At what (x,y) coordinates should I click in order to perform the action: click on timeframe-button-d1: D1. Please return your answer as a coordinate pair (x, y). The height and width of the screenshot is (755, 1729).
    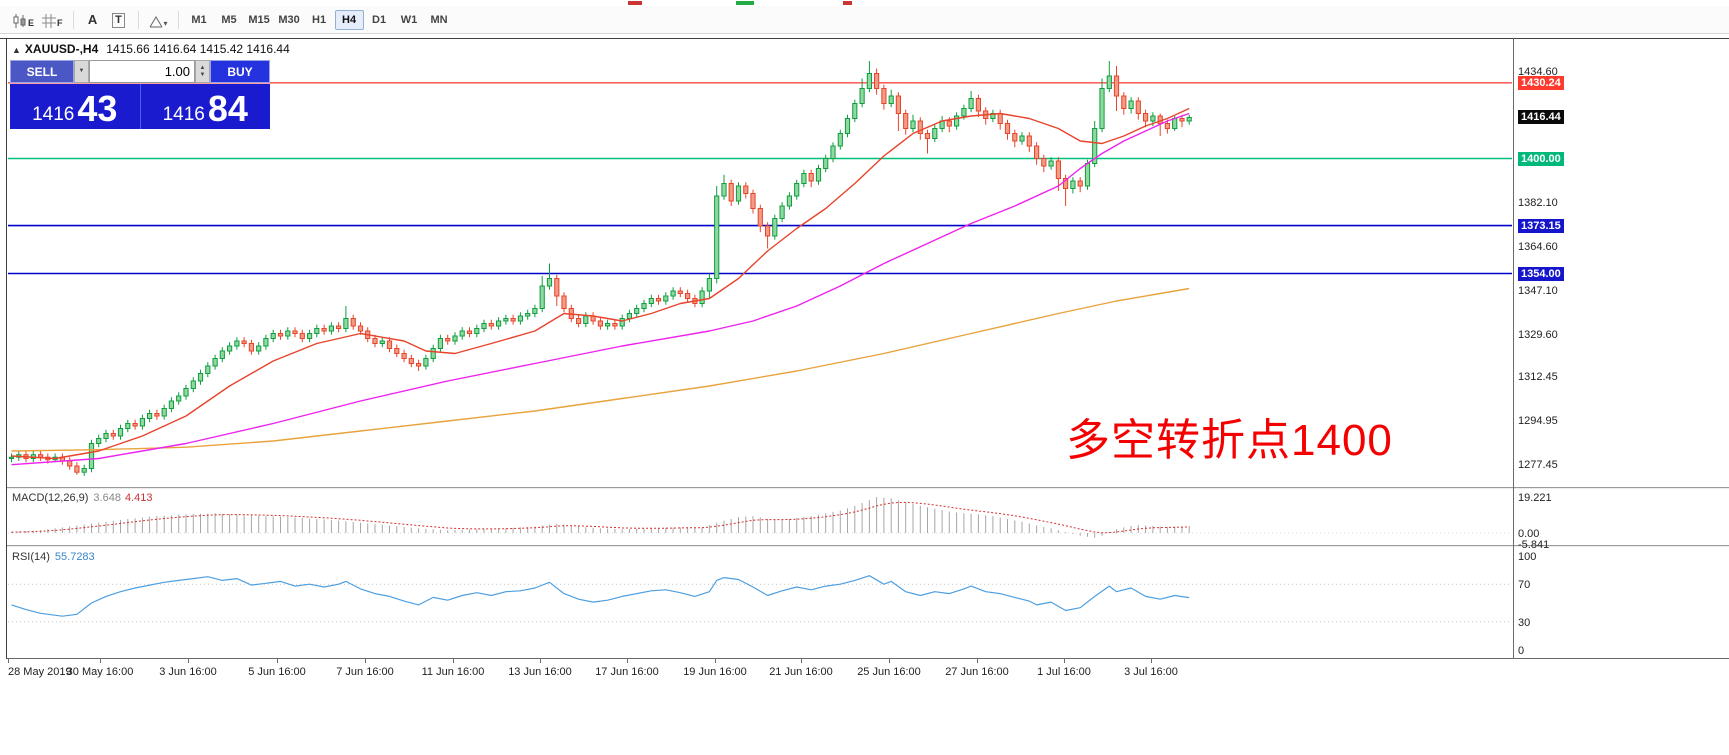
    Looking at the image, I should click on (379, 20).